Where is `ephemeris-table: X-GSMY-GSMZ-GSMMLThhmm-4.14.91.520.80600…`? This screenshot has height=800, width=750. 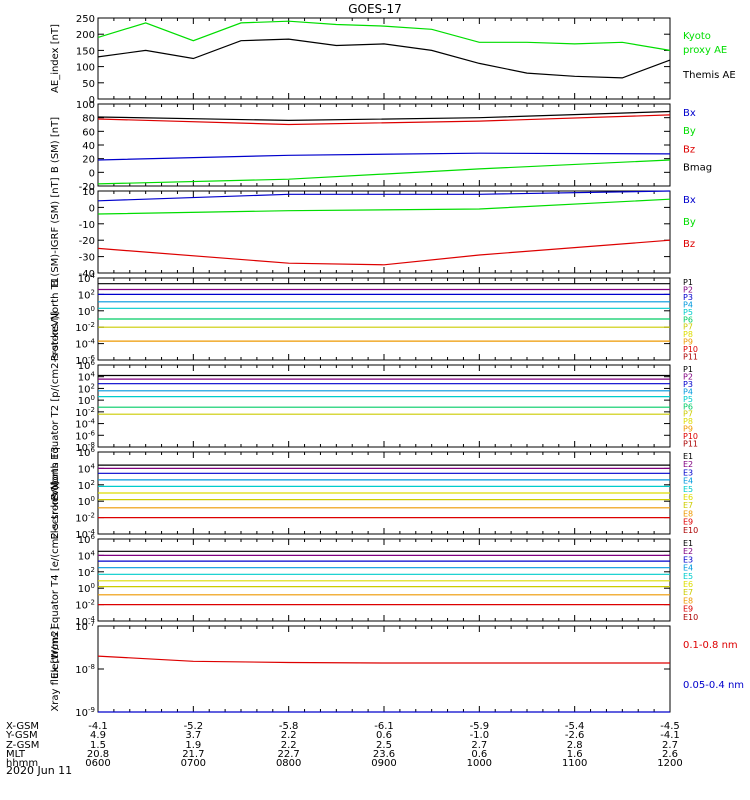 ephemeris-table: X-GSMY-GSMZ-GSMMLThhmm-4.14.91.520.80600… is located at coordinates (344, 745).